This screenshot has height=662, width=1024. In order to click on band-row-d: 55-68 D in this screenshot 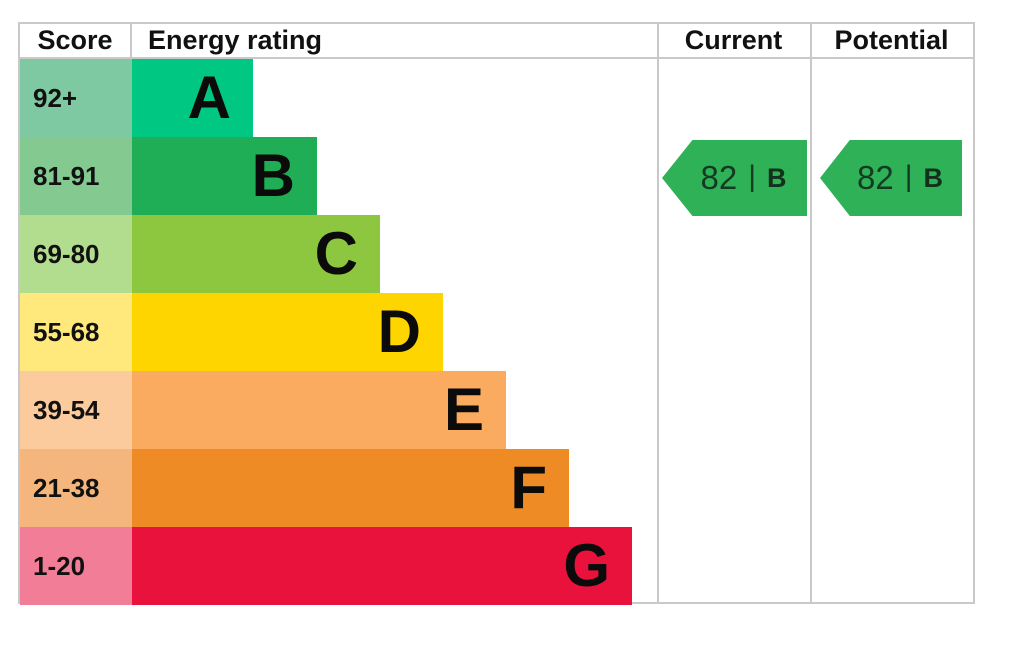, I will do `click(496, 332)`.